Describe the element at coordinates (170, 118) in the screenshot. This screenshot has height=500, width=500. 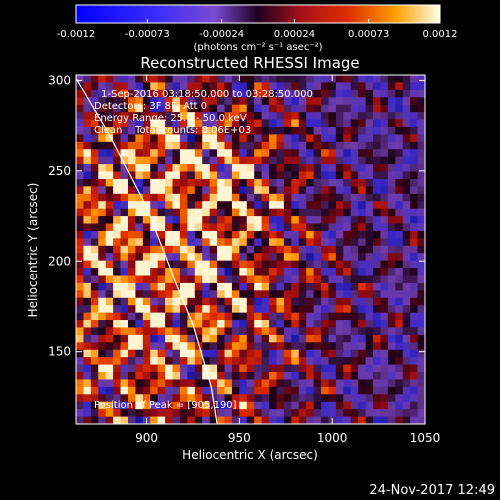
I see `annotation-energy: Energy Range: 25.0 - 50.0 keV` at that location.